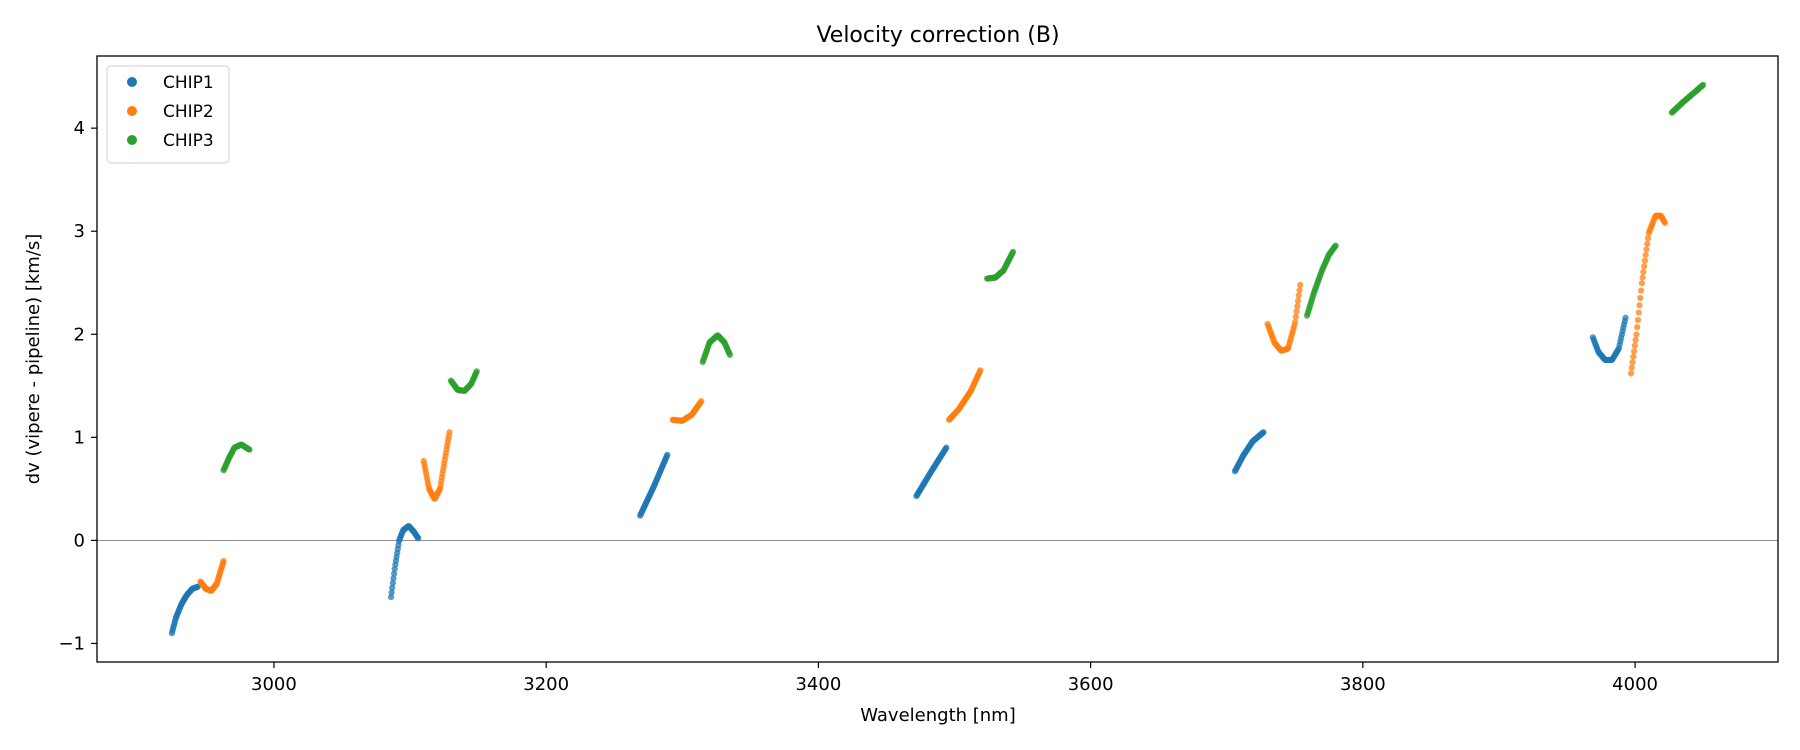 The height and width of the screenshot is (750, 1800). I want to click on legend-label-chip1: CHIP1, so click(188, 83).